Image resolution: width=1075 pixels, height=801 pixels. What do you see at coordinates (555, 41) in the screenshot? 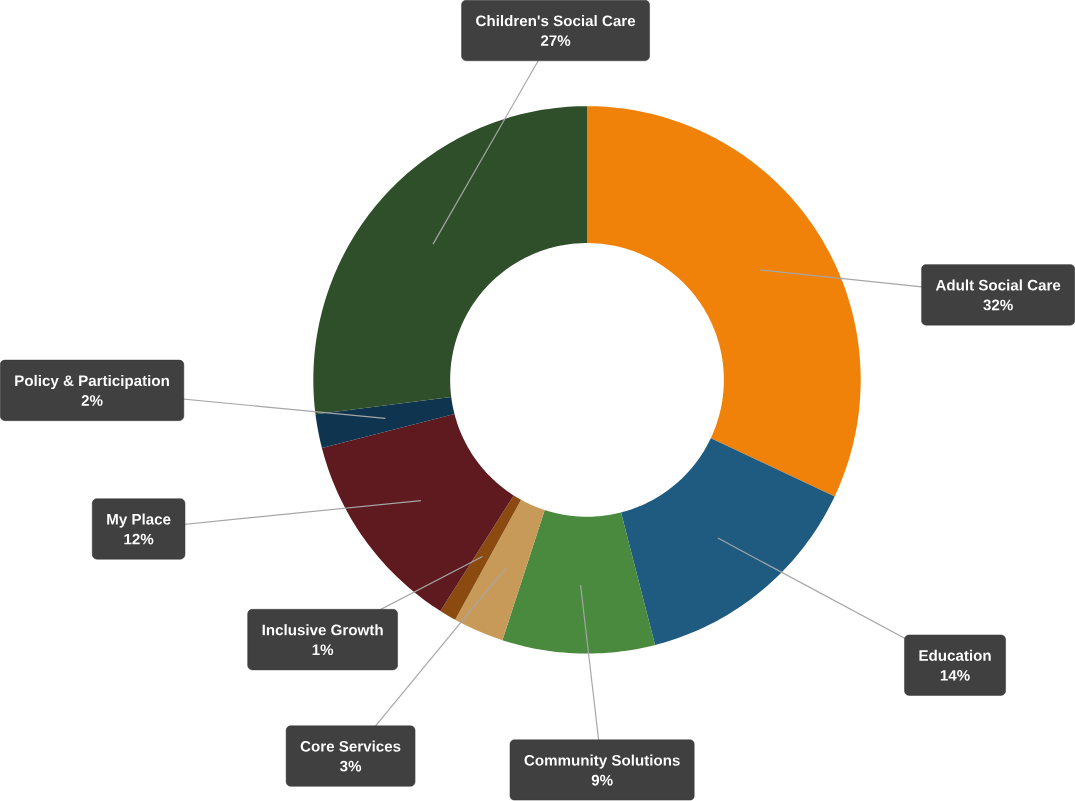
I see `data-label: 27%` at bounding box center [555, 41].